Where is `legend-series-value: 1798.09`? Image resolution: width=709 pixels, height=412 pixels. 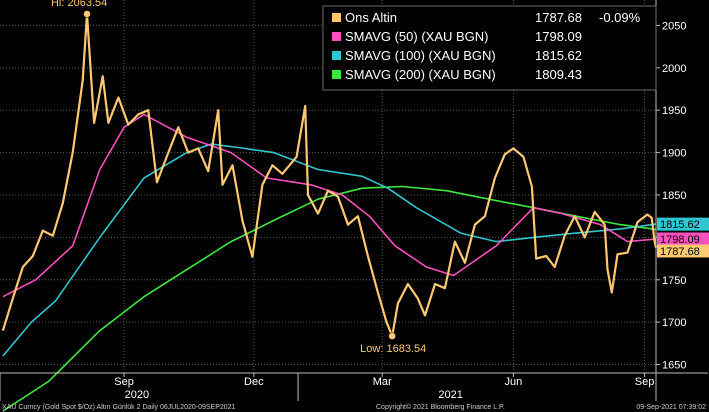 legend-series-value: 1798.09 is located at coordinates (558, 36).